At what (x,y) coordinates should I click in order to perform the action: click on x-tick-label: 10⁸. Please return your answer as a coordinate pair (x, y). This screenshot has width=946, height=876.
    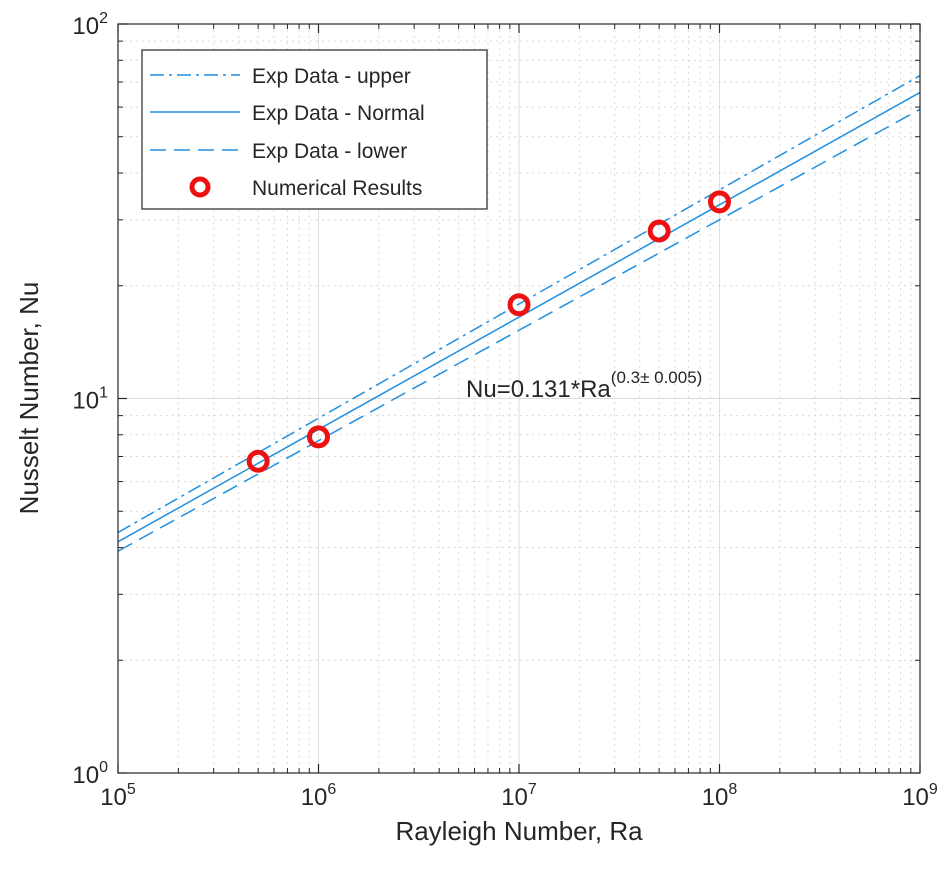
    Looking at the image, I should click on (720, 796).